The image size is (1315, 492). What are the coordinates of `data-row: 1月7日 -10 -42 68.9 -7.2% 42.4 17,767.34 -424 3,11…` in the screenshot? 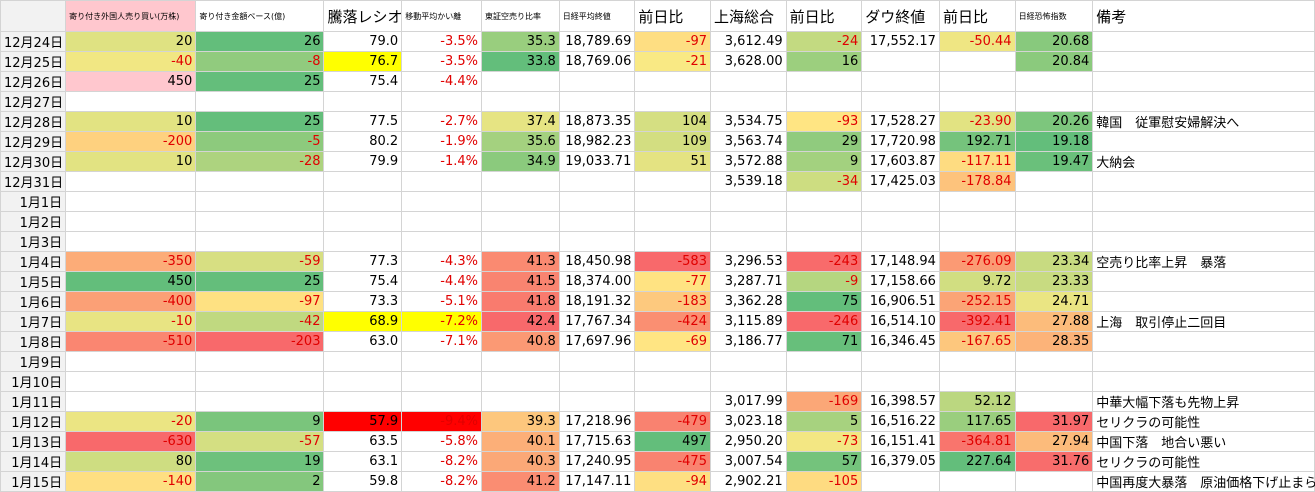 It's located at (657, 321).